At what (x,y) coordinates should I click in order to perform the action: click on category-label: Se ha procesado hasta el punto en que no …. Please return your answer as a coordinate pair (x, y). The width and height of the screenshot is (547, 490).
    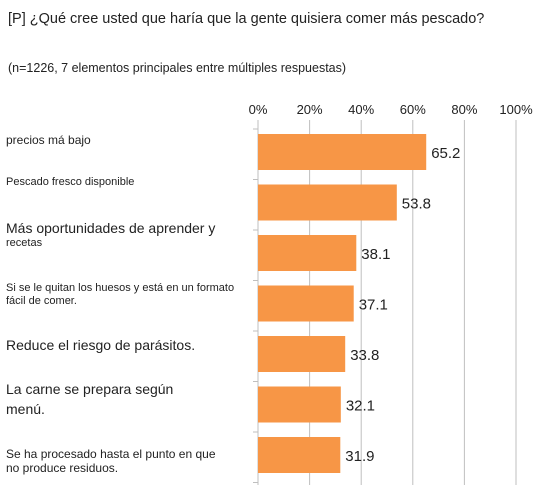
    Looking at the image, I should click on (111, 461).